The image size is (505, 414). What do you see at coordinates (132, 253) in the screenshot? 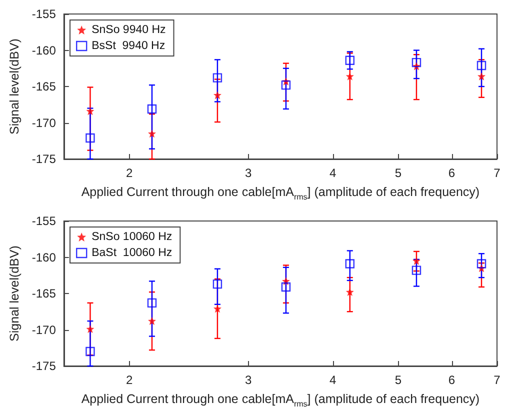
I see `legend-label: BaSt 10060 Hz` at bounding box center [132, 253].